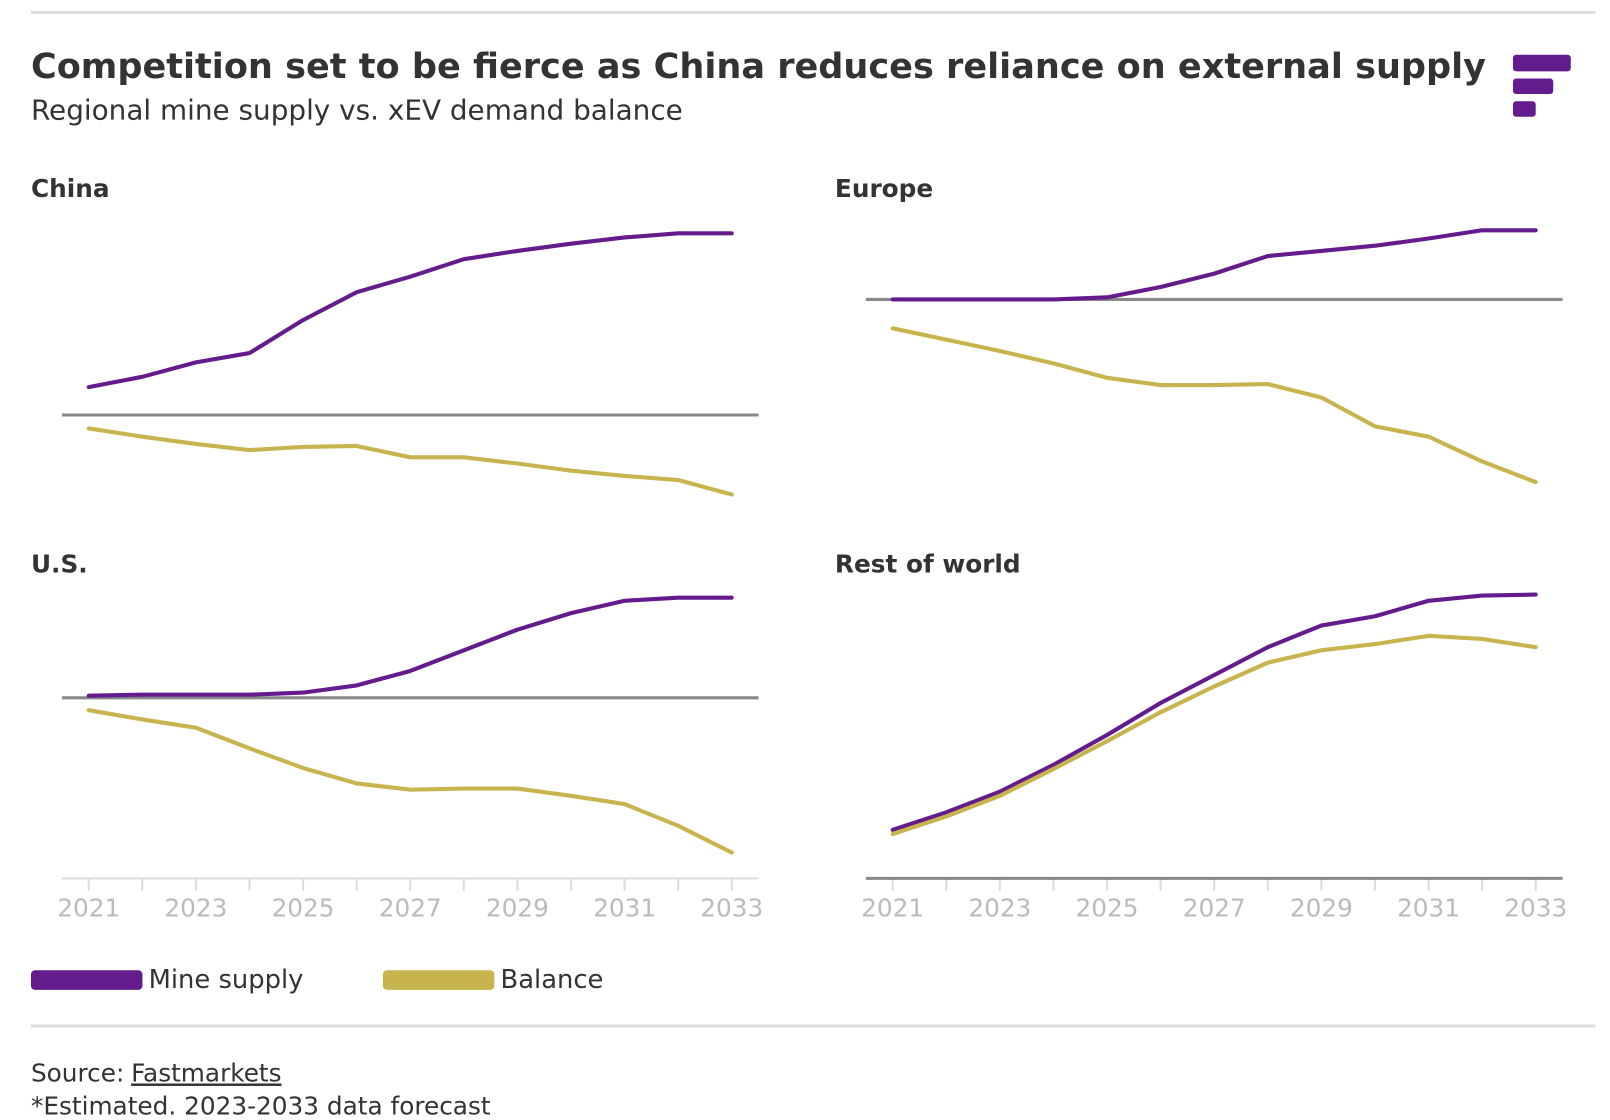 The image size is (1610, 1120). I want to click on logo, so click(1541, 85).